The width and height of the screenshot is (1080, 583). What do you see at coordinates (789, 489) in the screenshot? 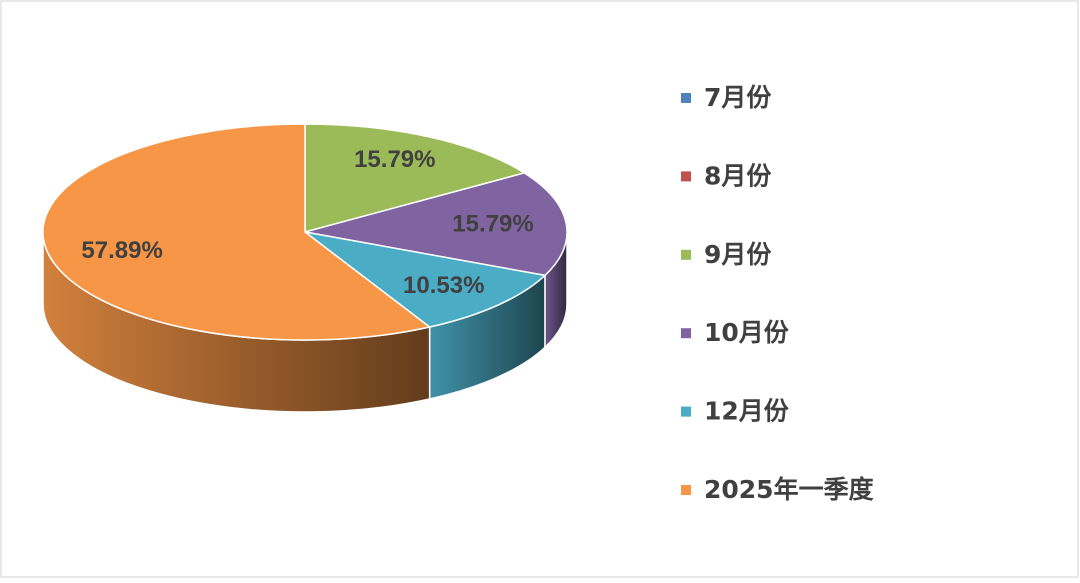
I see `legend-label: 2025年一季度` at bounding box center [789, 489].